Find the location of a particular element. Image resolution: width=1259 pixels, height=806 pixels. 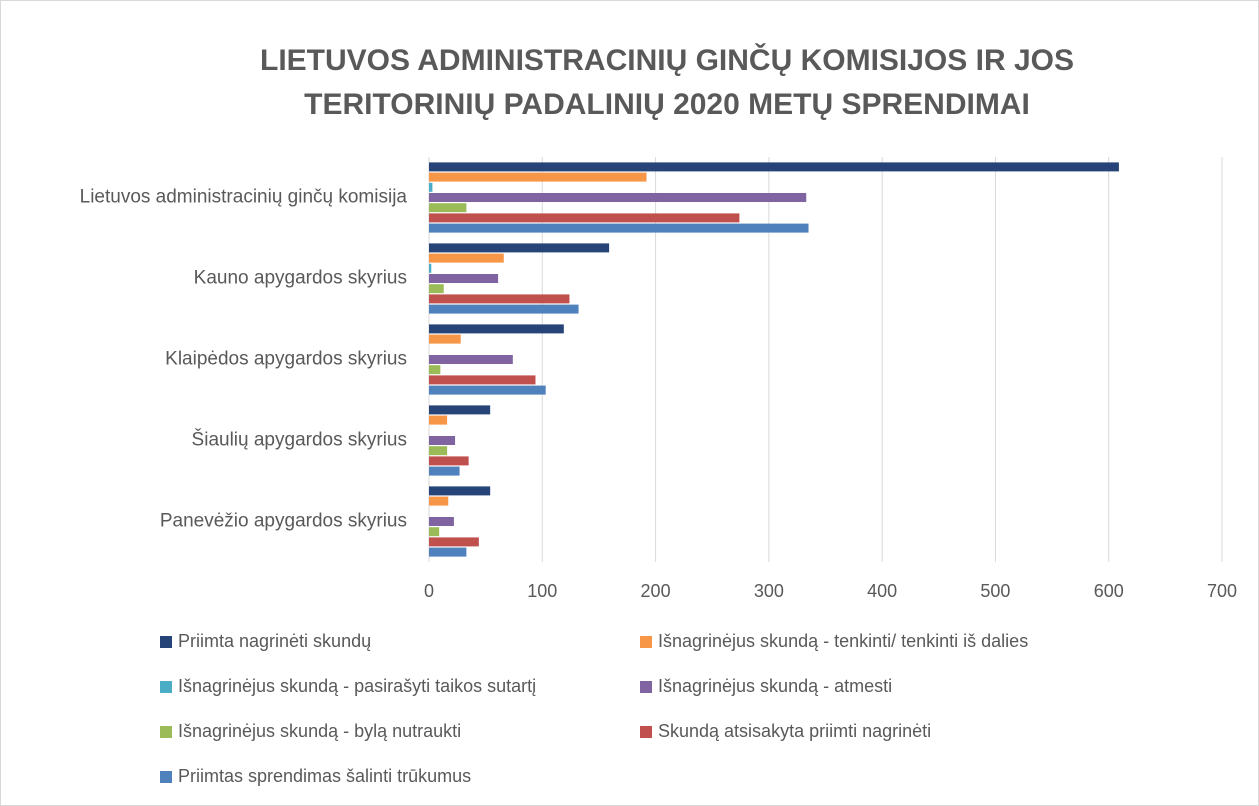

y-tick-label: Lietuvos administracinių ginčų komisija is located at coordinates (244, 197).